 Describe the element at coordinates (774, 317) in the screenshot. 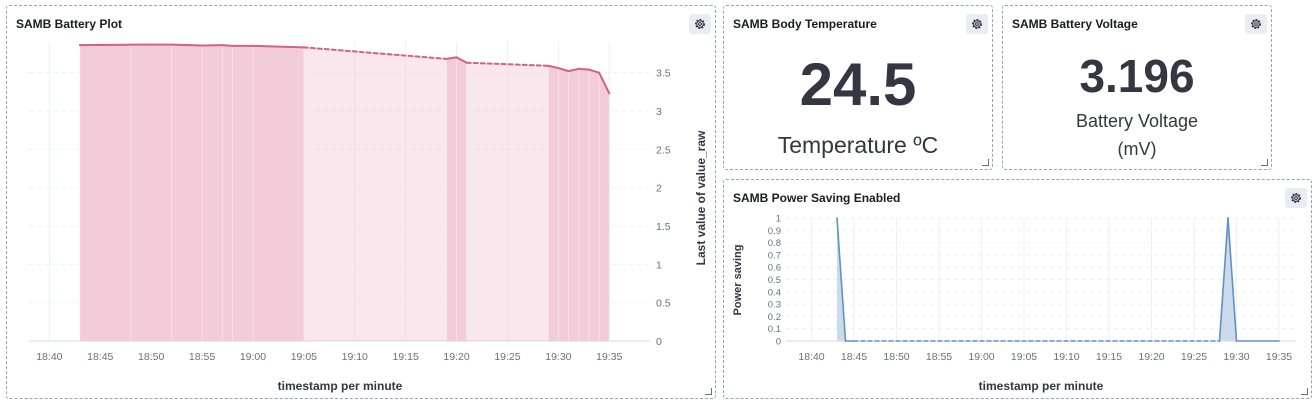

I see `y-tick-label: 0.2` at that location.